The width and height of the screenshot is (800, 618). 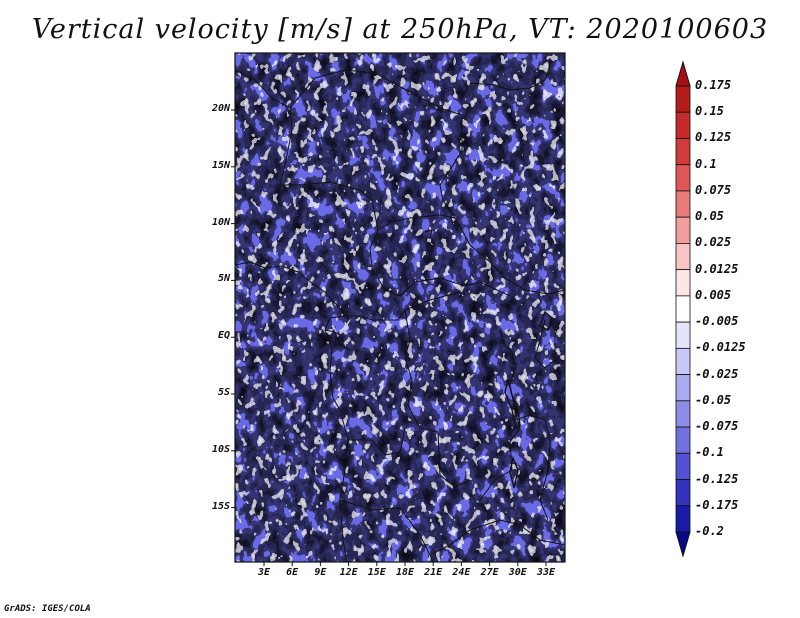 What do you see at coordinates (683, 544) in the screenshot?
I see `colorbar-bottom-arrow` at bounding box center [683, 544].